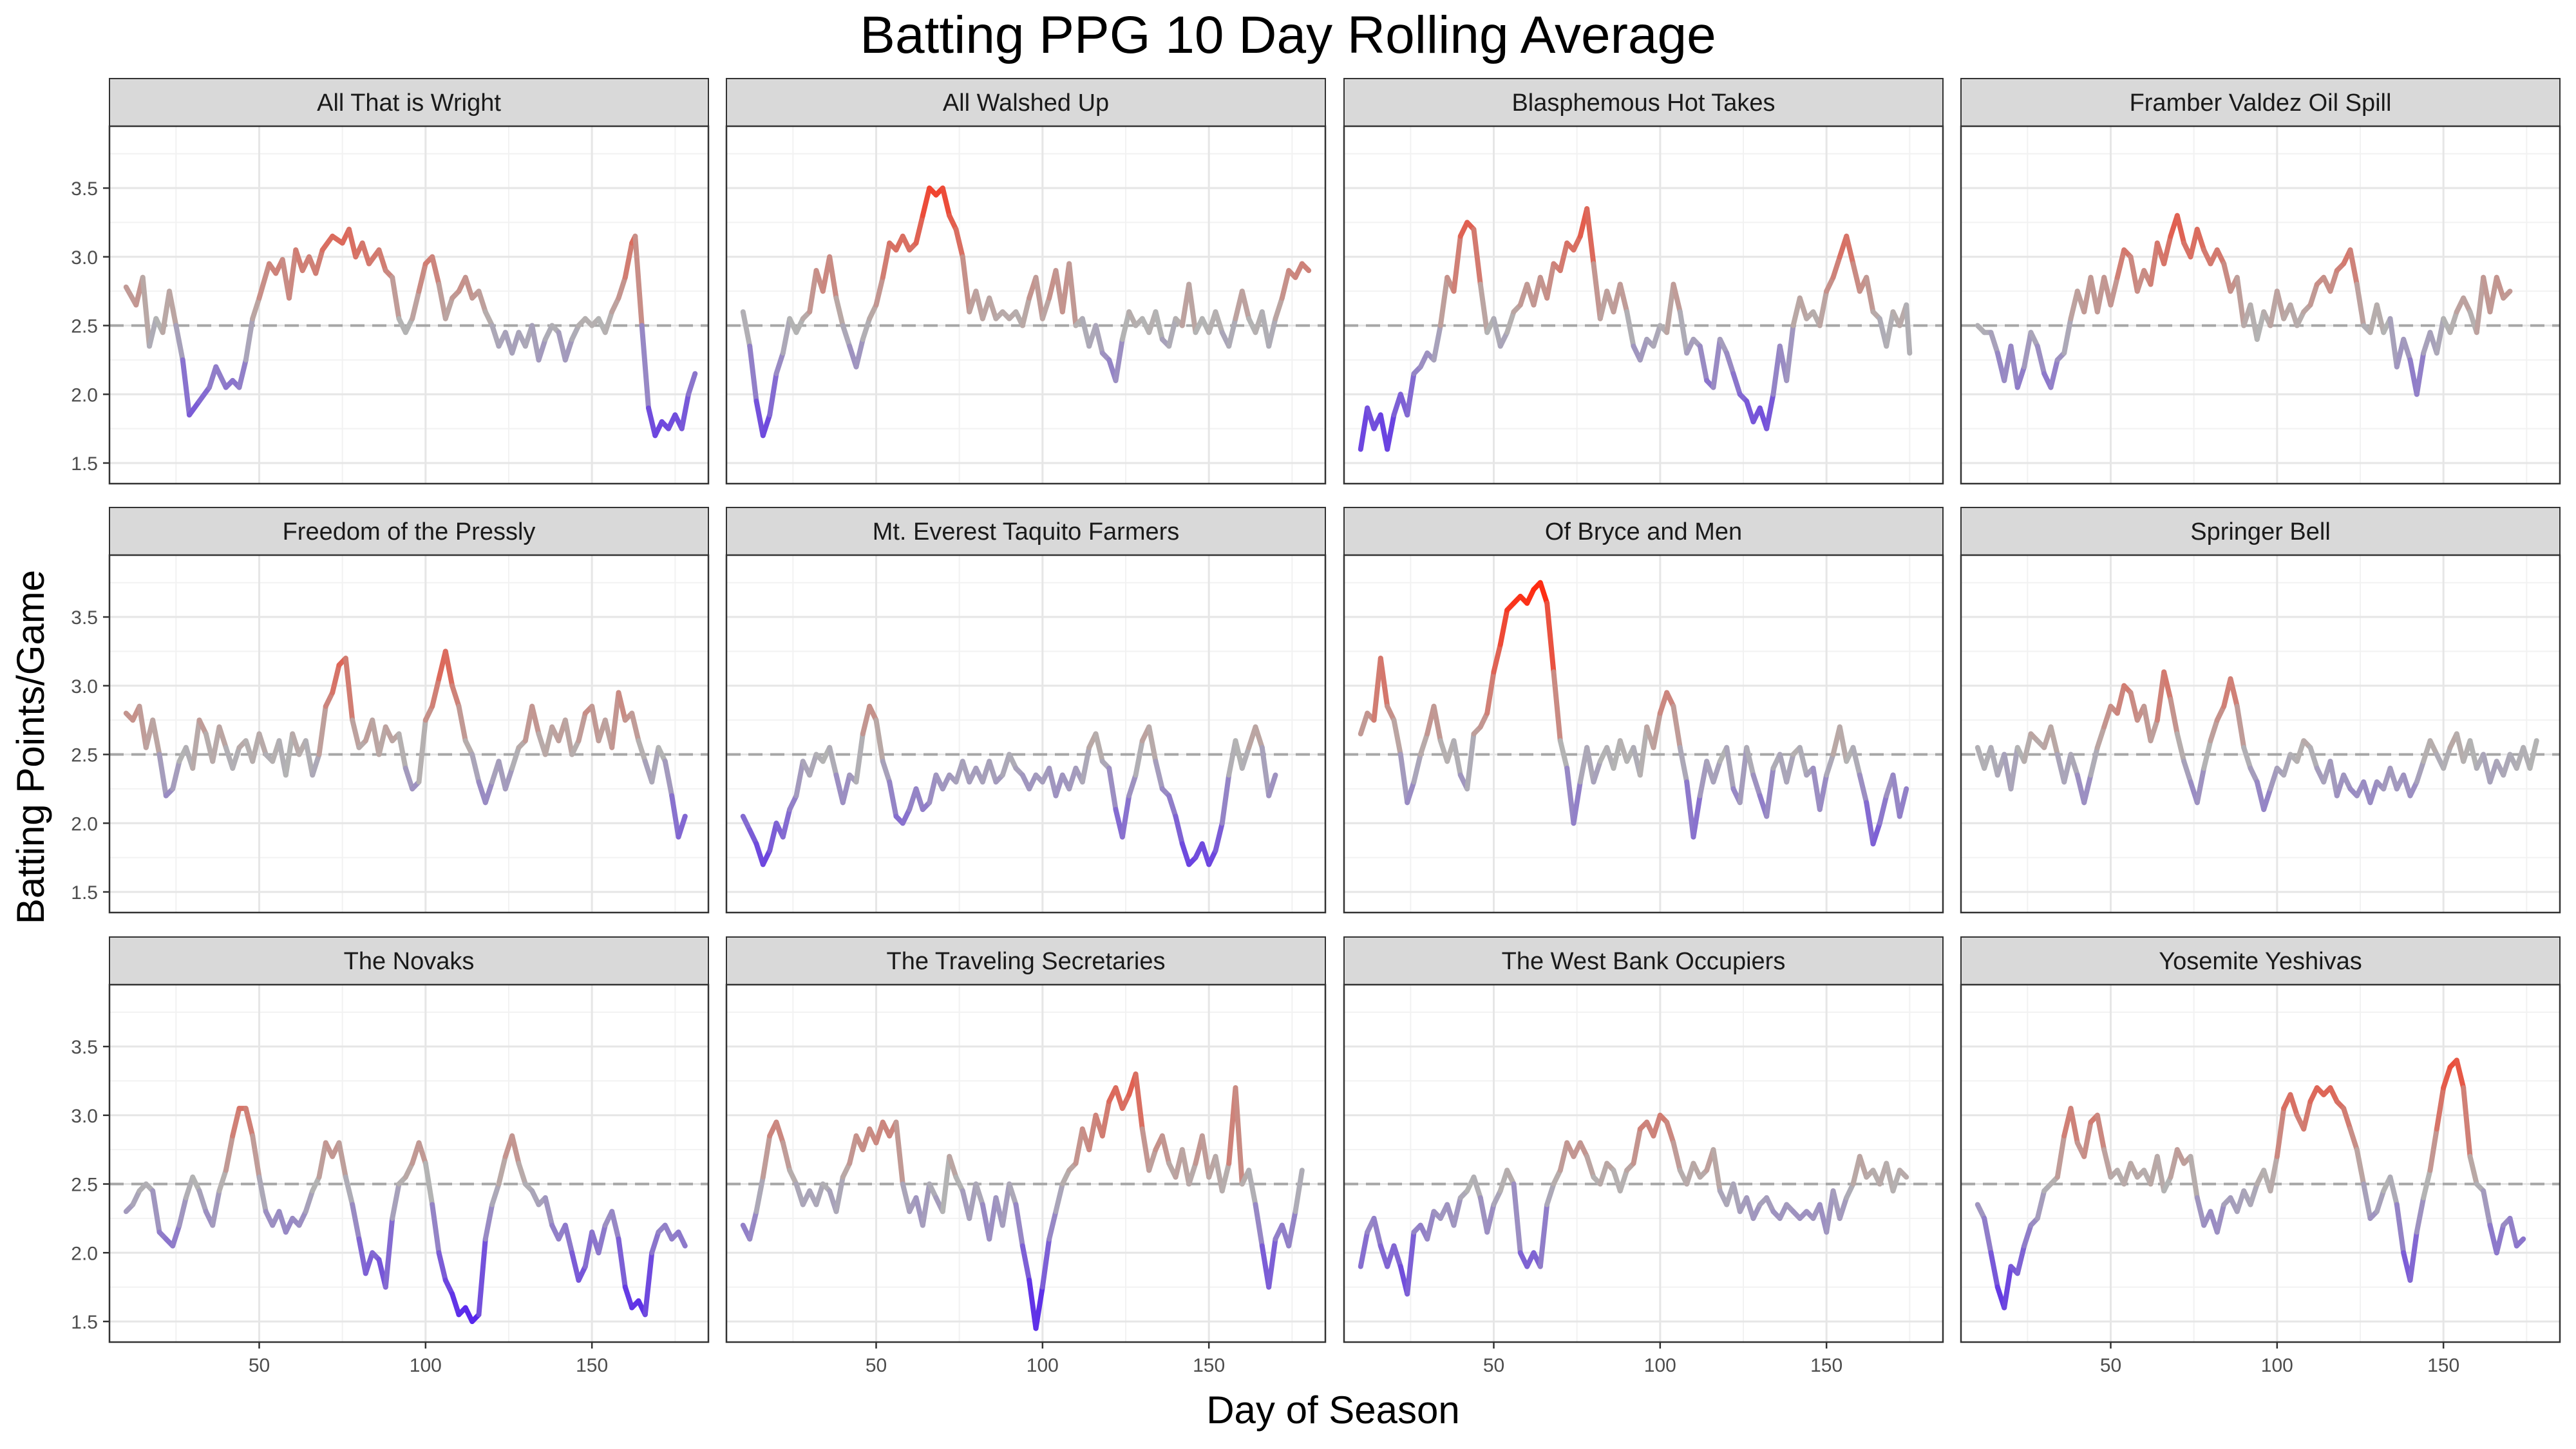 Image resolution: width=2576 pixels, height=1449 pixels. I want to click on facet-panel: Of Bryce and Men, so click(1643, 711).